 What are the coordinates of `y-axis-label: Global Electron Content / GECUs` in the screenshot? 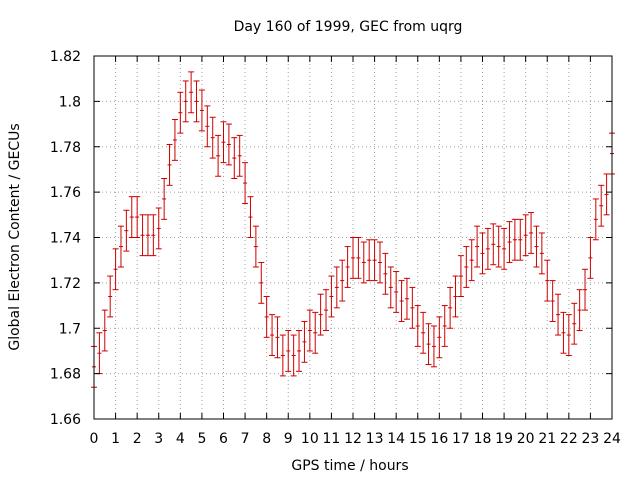 It's located at (15, 236).